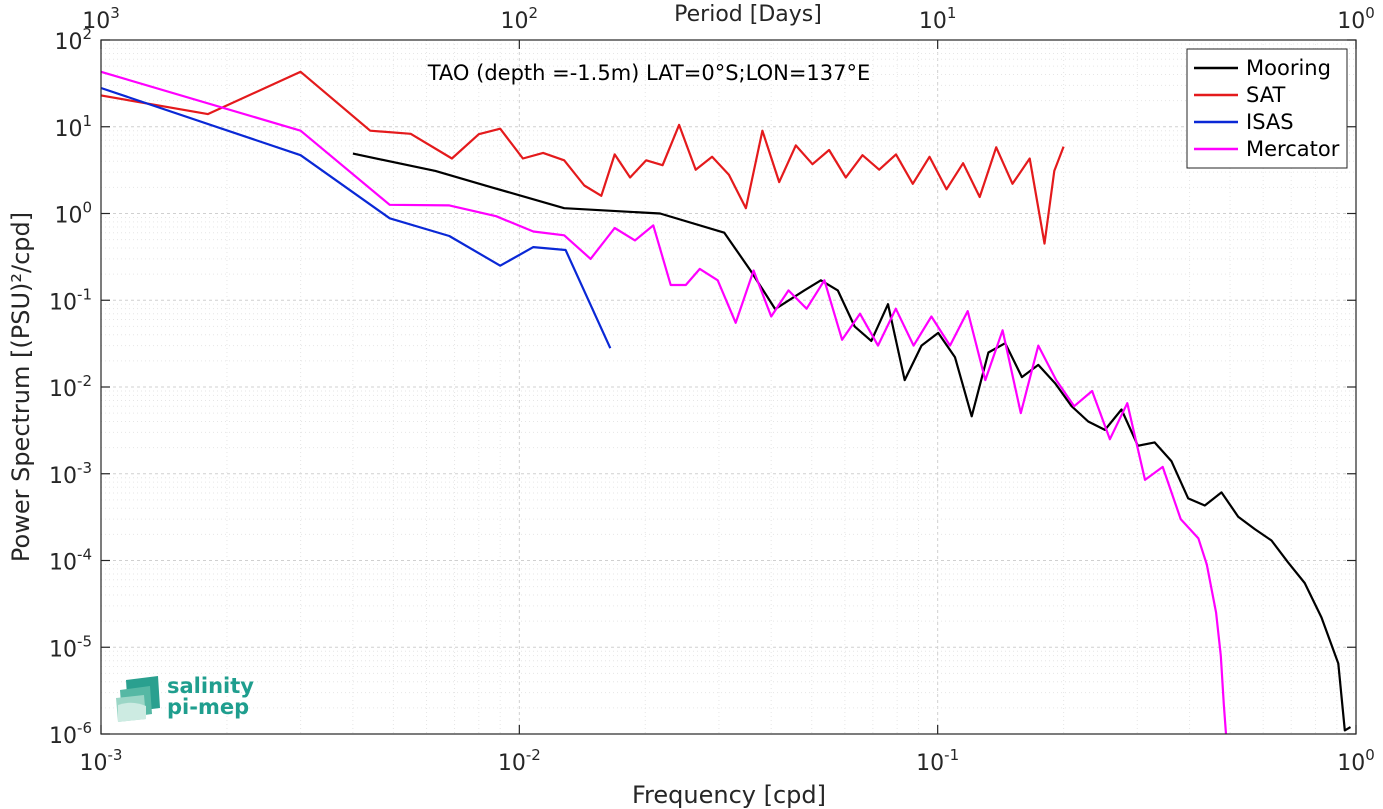  Describe the element at coordinates (356, 217) in the screenshot. I see `series-line-isas` at that location.